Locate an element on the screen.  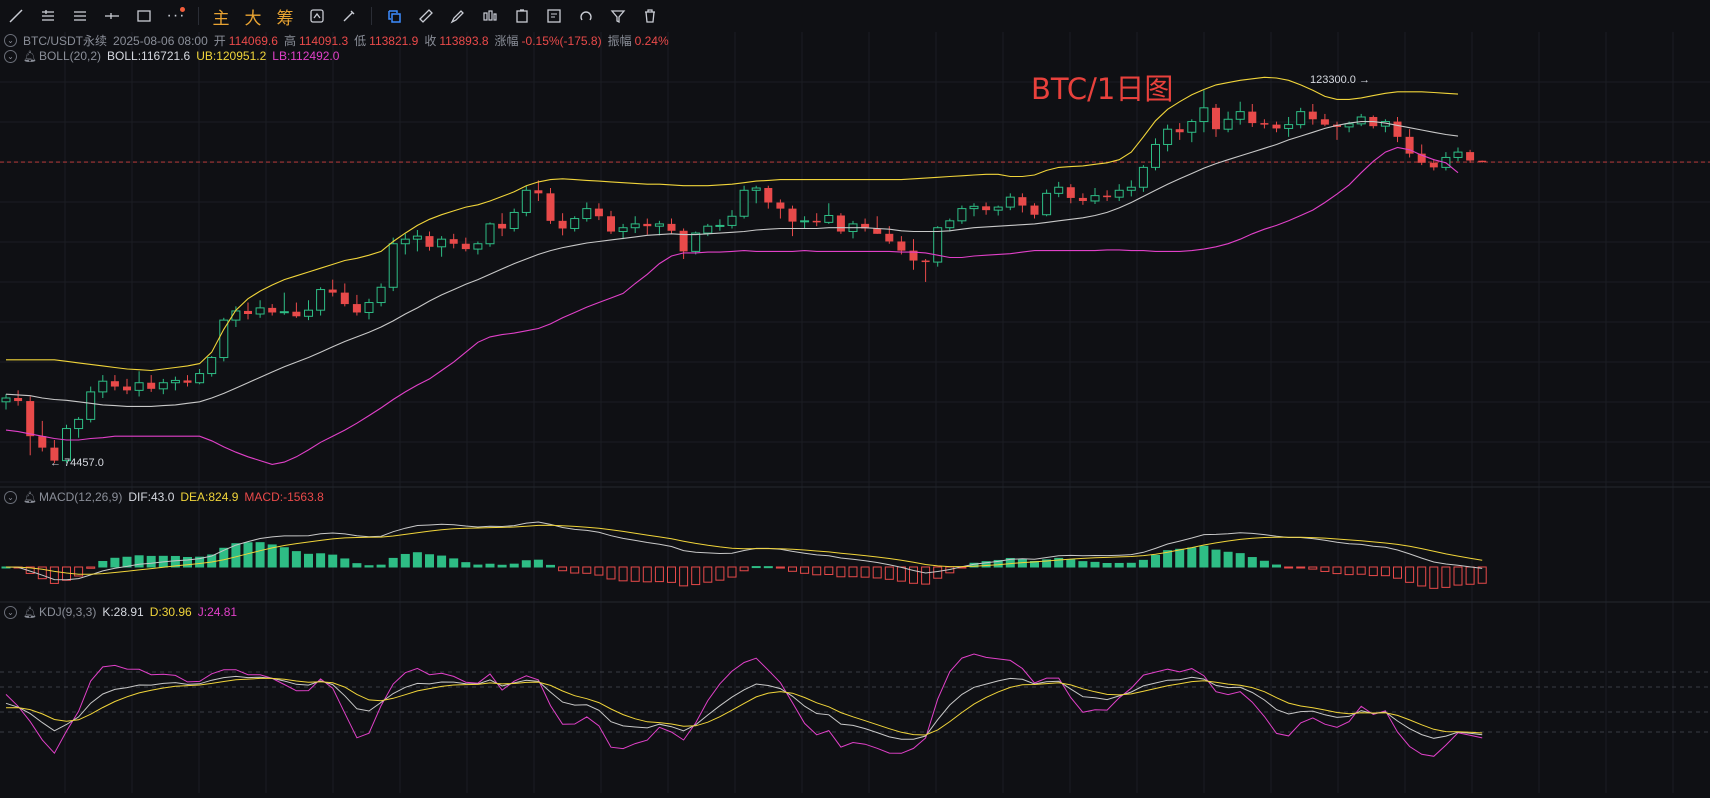
drawing-toolbar: ··· 主 大 筹 is located at coordinates (855, 16).